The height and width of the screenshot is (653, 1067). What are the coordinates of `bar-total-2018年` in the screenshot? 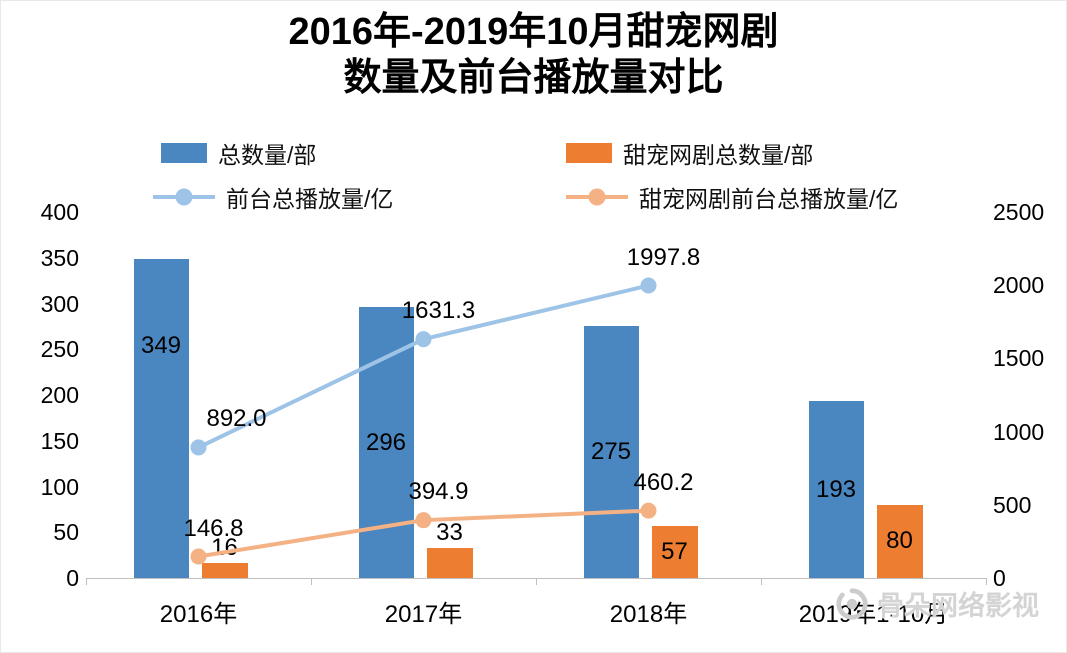 It's located at (611, 452).